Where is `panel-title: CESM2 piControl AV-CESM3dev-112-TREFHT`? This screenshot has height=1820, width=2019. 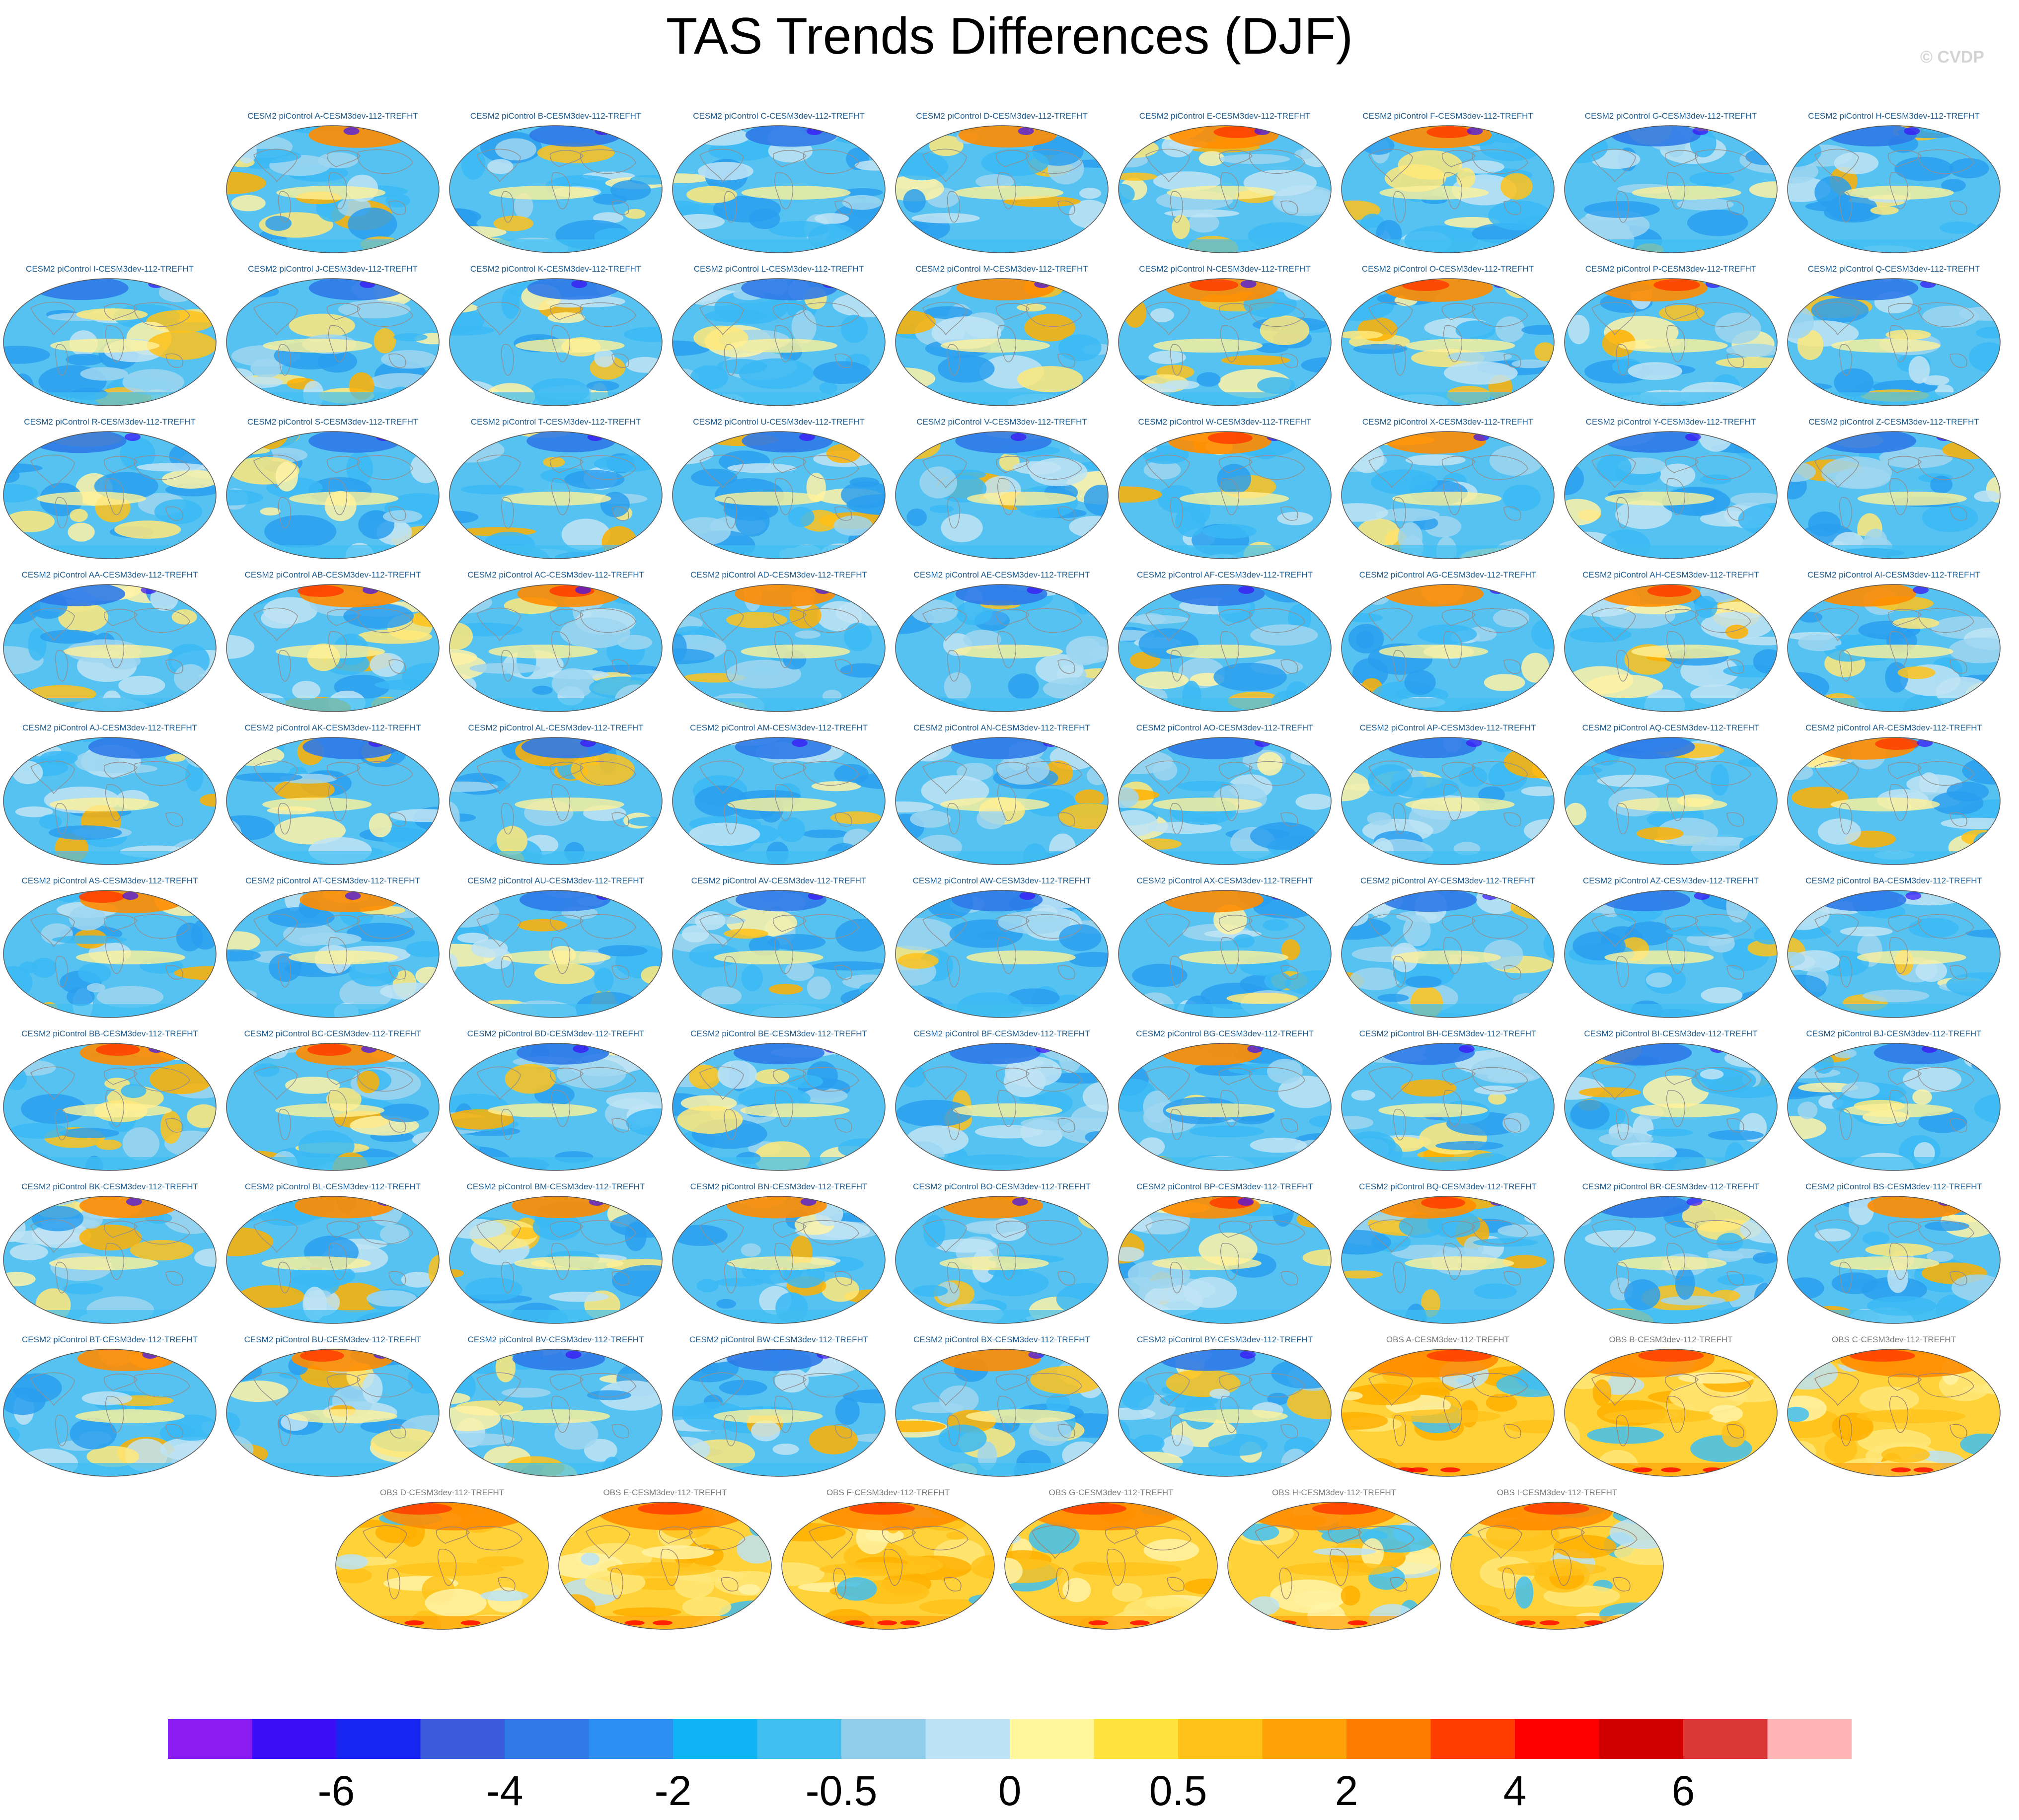
panel-title: CESM2 piControl AV-CESM3dev-112-TREFHT is located at coordinates (779, 880).